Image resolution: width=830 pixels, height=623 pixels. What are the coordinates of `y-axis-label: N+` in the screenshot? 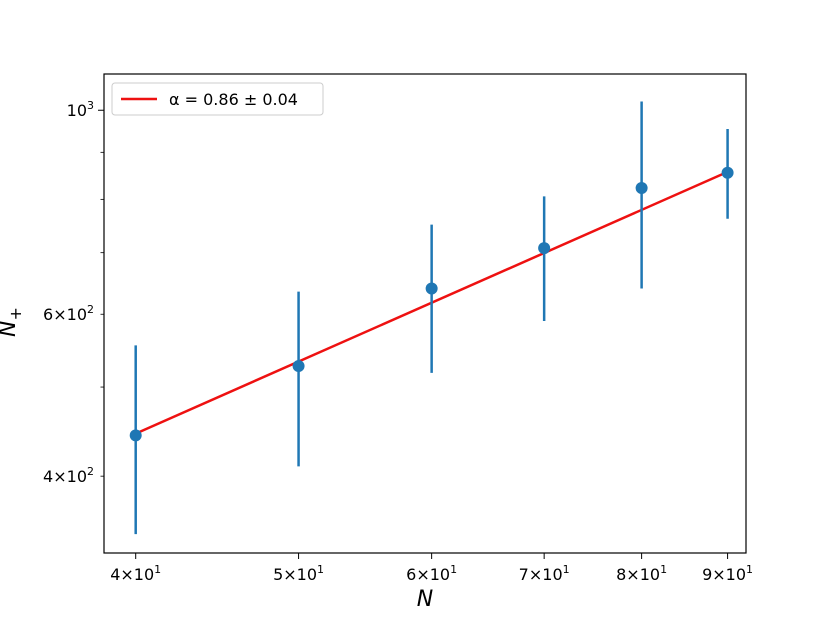 It's located at (12, 322).